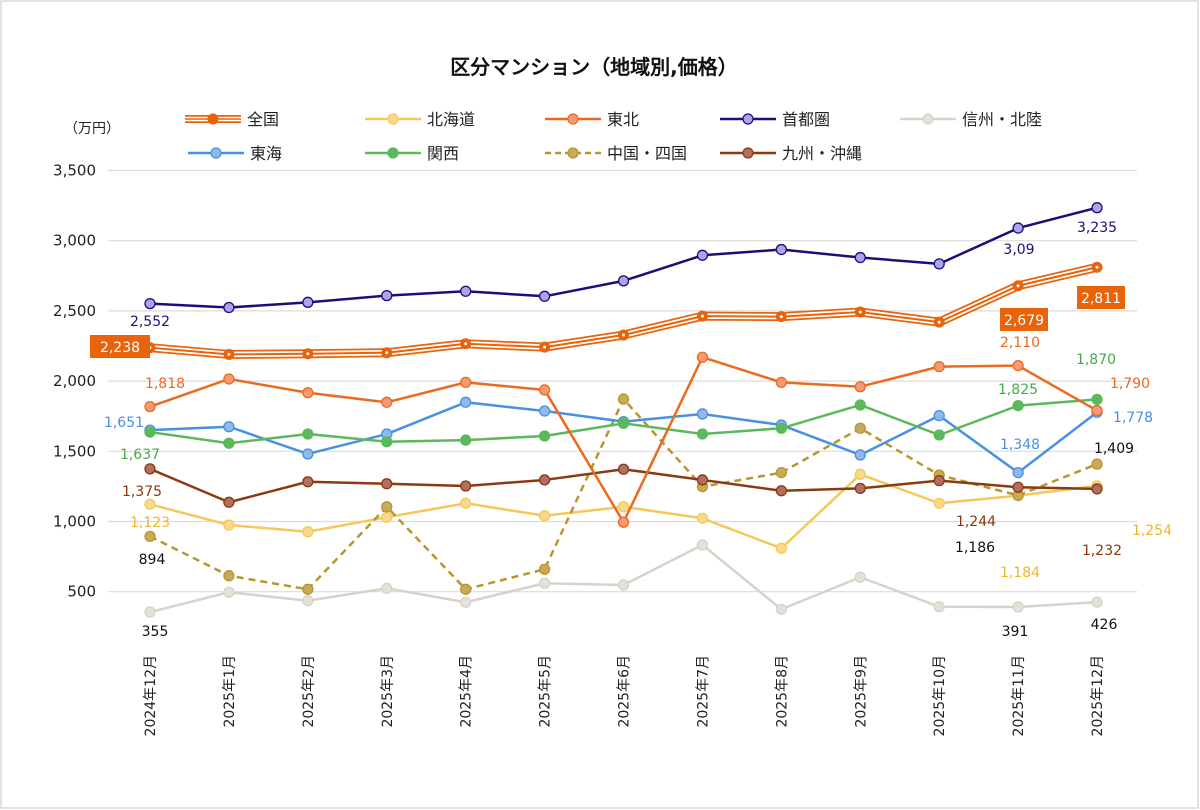  What do you see at coordinates (152, 560) in the screenshot?
I see `data-label: 894` at bounding box center [152, 560].